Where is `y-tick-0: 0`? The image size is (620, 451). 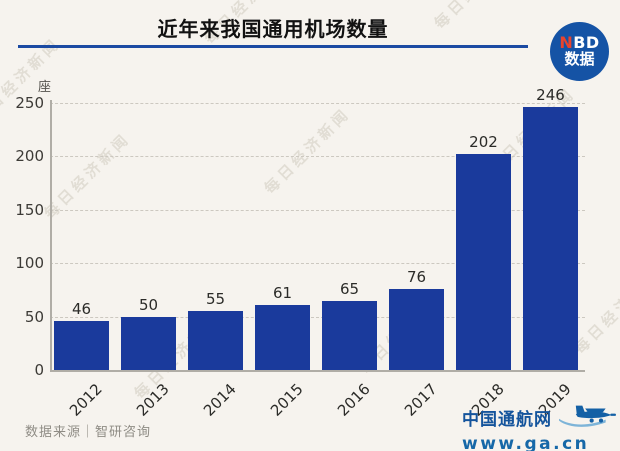
y-tick-0: 0 is located at coordinates (39, 370).